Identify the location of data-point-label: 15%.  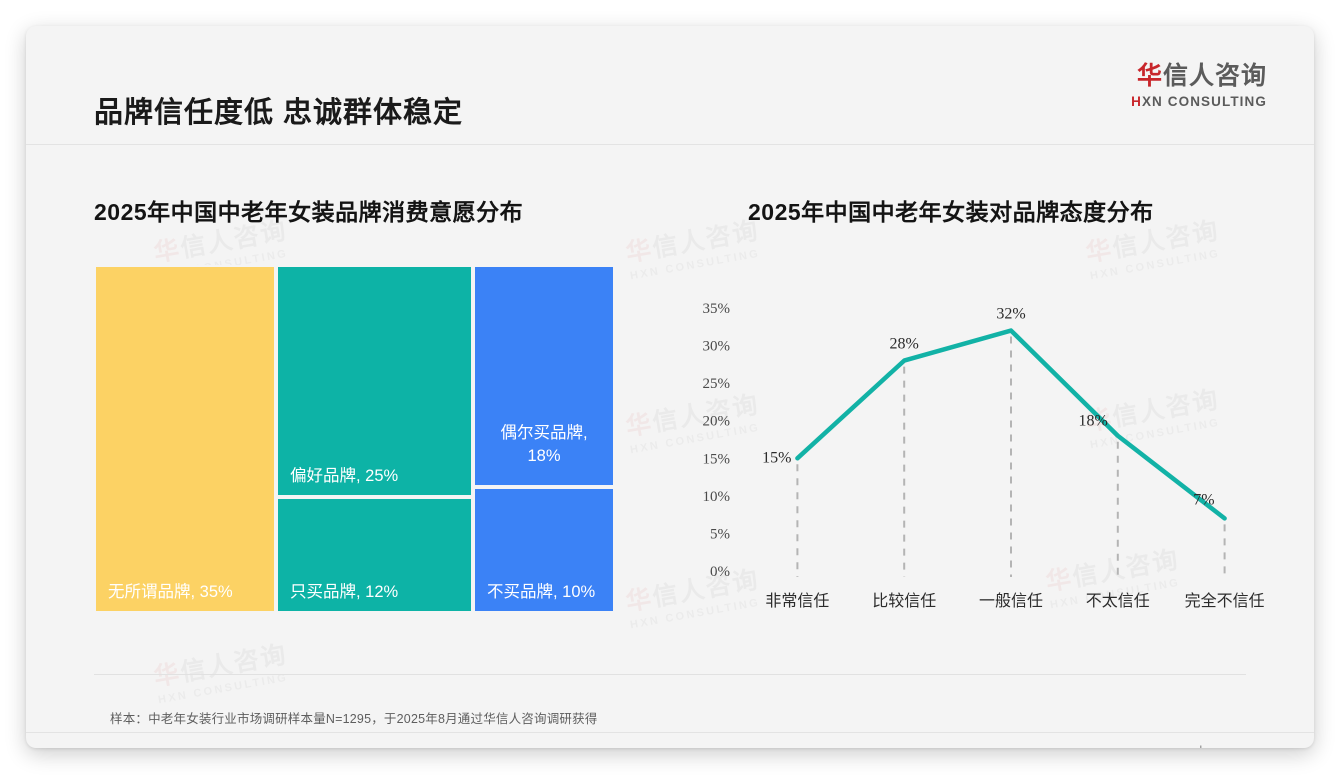
(776, 457).